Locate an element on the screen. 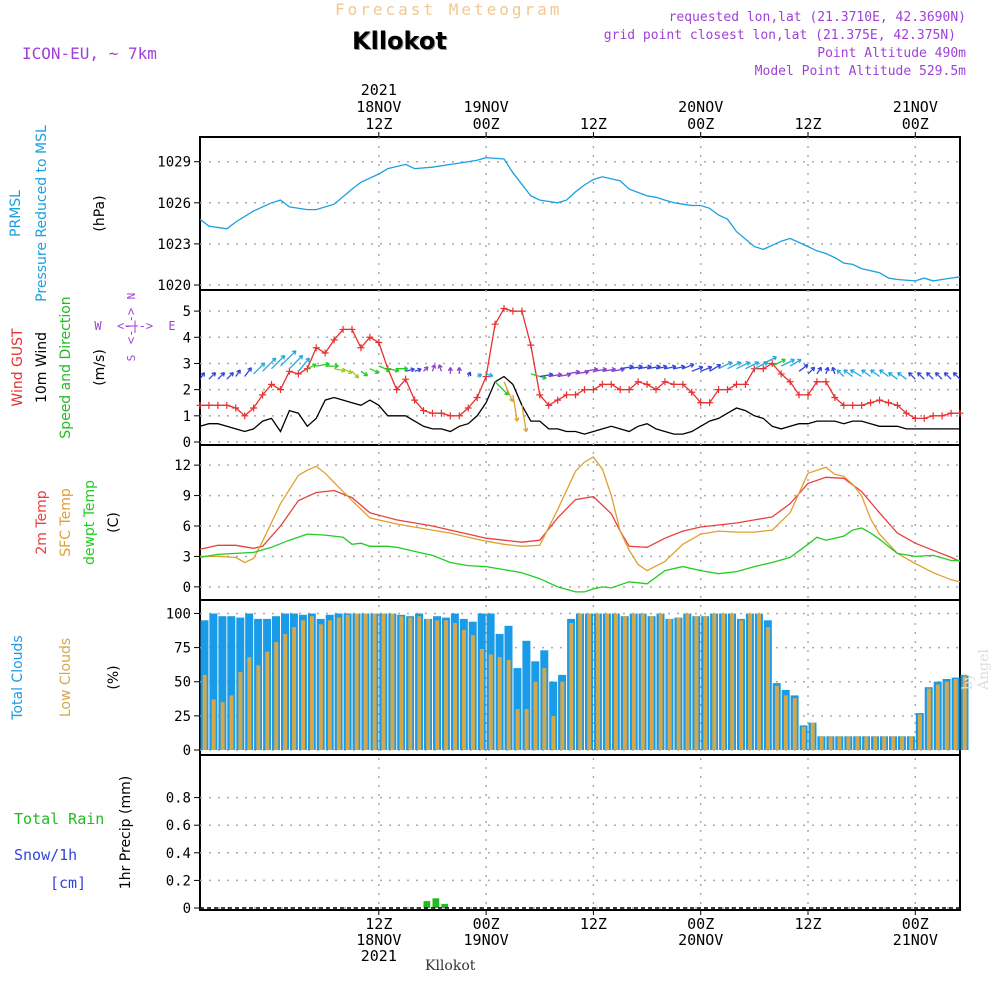 Image resolution: width=1000 pixels, height=1000 pixels. panel-frame-precip is located at coordinates (580, 832).